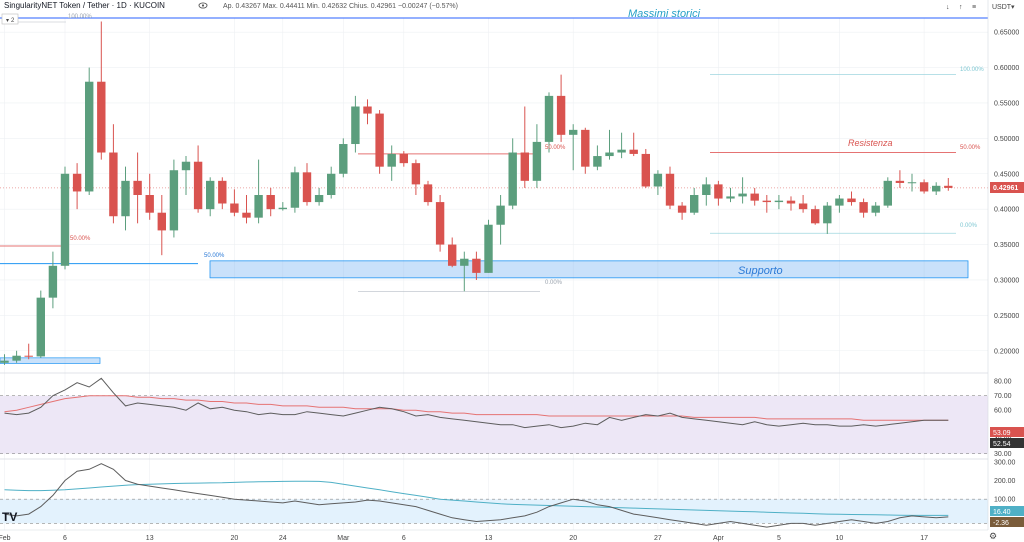  Describe the element at coordinates (1006, 103) in the screenshot. I see `price-tick-label: 0.55000` at that location.